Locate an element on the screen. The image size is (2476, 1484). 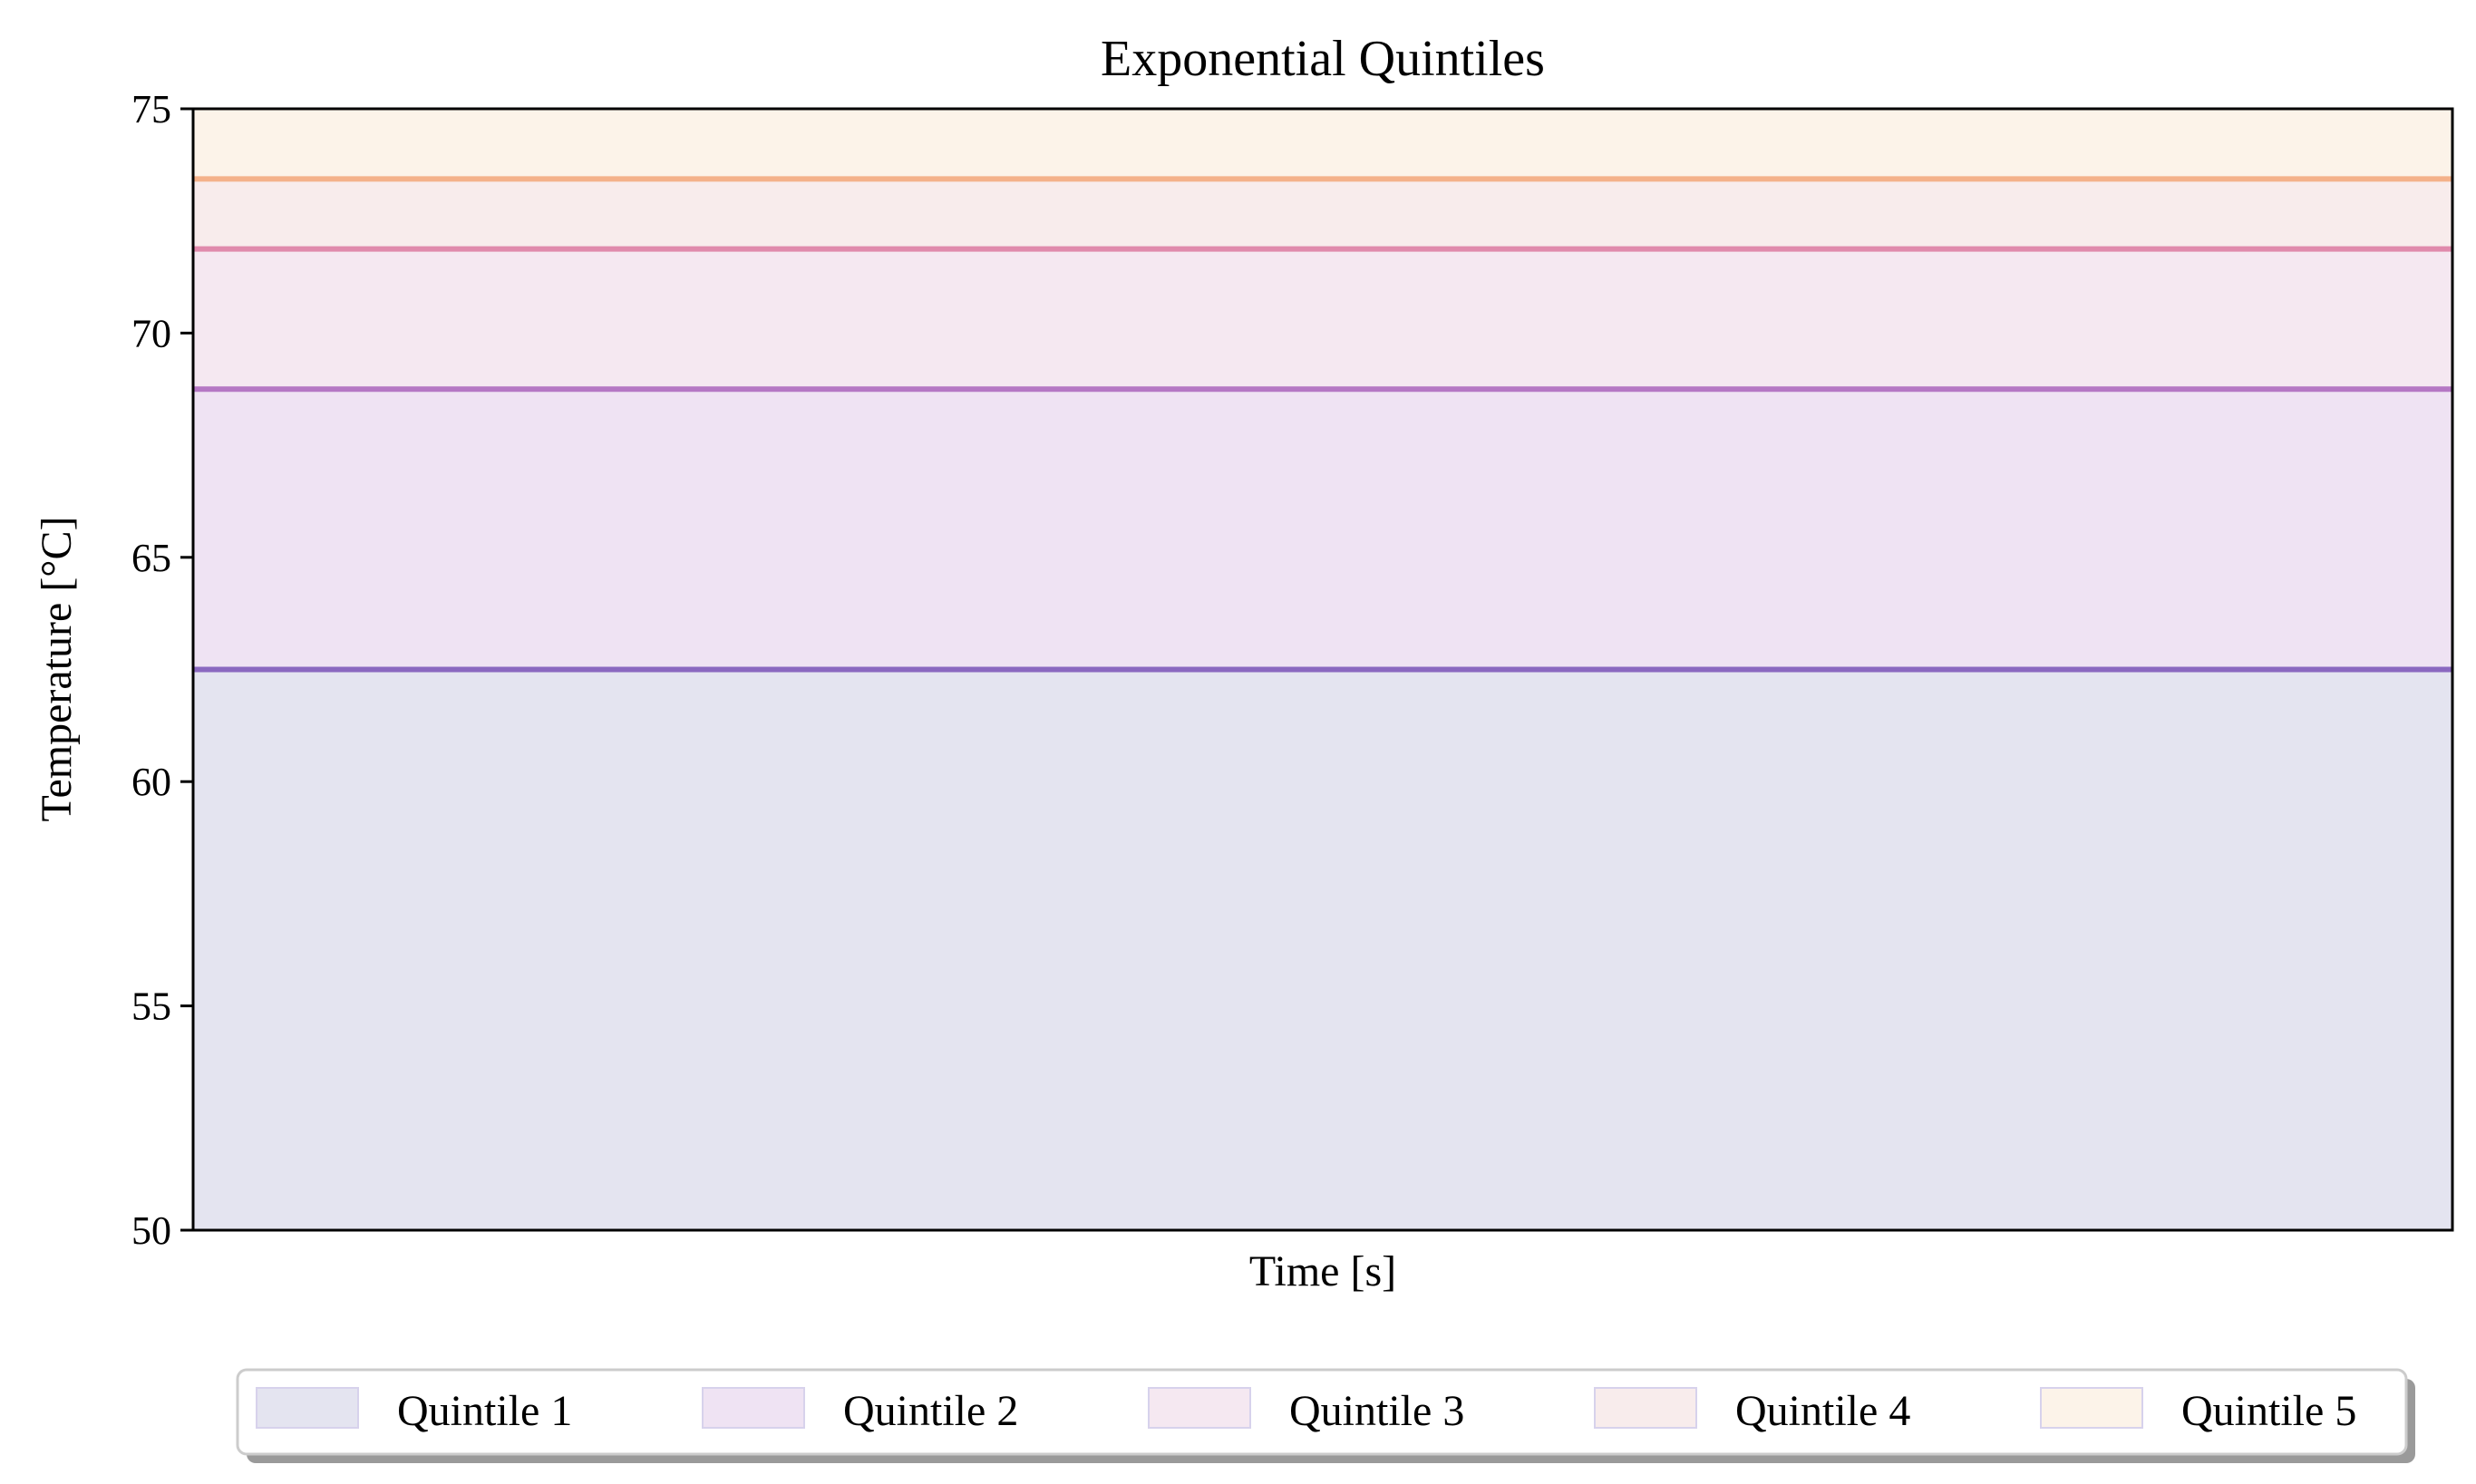
y-tick-label: 55 is located at coordinates (151, 1006).